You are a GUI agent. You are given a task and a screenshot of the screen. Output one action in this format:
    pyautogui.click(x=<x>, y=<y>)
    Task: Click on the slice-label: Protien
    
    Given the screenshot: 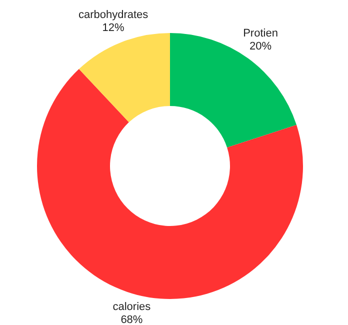 What is the action you would take?
    pyautogui.click(x=260, y=33)
    